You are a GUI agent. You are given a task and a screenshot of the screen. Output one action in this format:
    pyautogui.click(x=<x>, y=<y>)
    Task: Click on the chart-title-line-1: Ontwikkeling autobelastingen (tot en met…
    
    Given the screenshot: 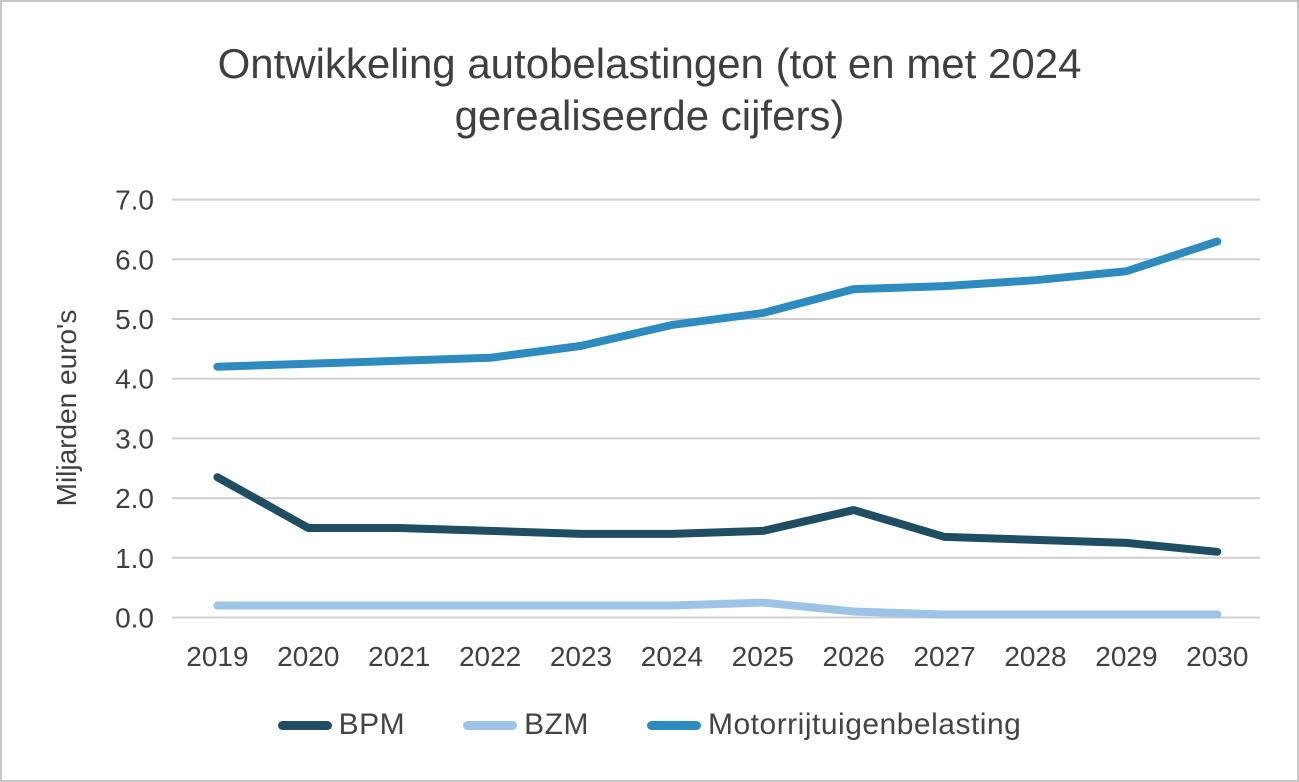 What is the action you would take?
    pyautogui.click(x=649, y=63)
    